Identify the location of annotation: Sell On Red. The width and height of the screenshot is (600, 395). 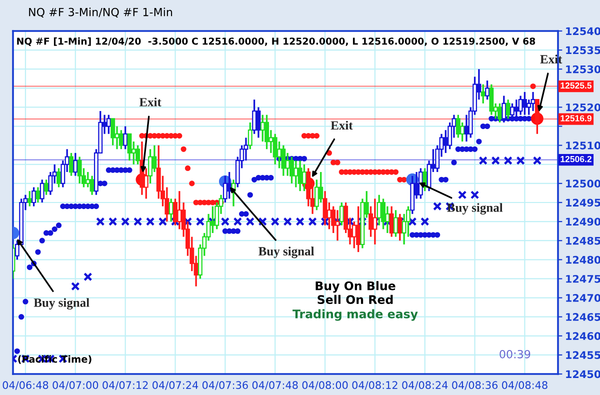
(355, 299).